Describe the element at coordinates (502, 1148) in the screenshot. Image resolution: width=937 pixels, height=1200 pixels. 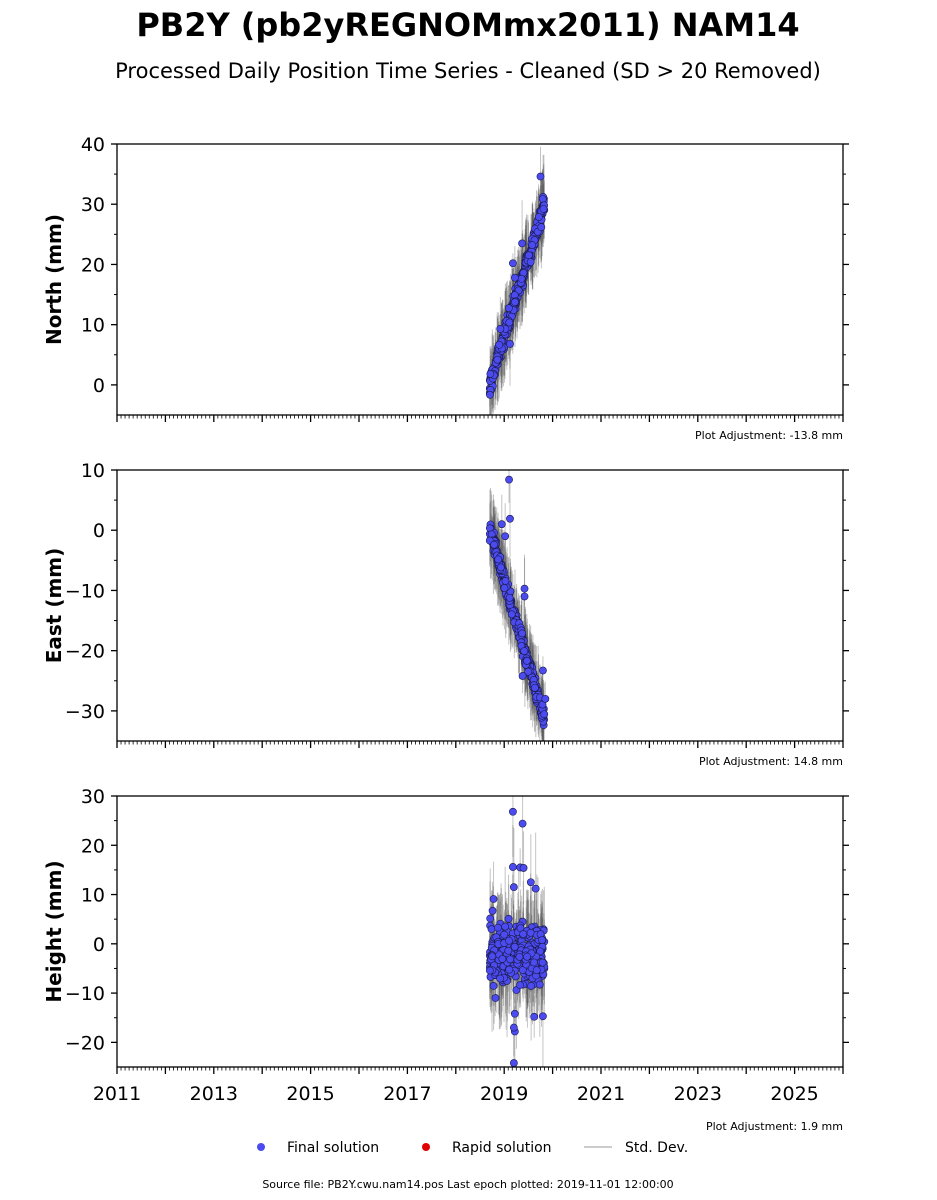
I see `legend-rapid-label: Rapid solution` at that location.